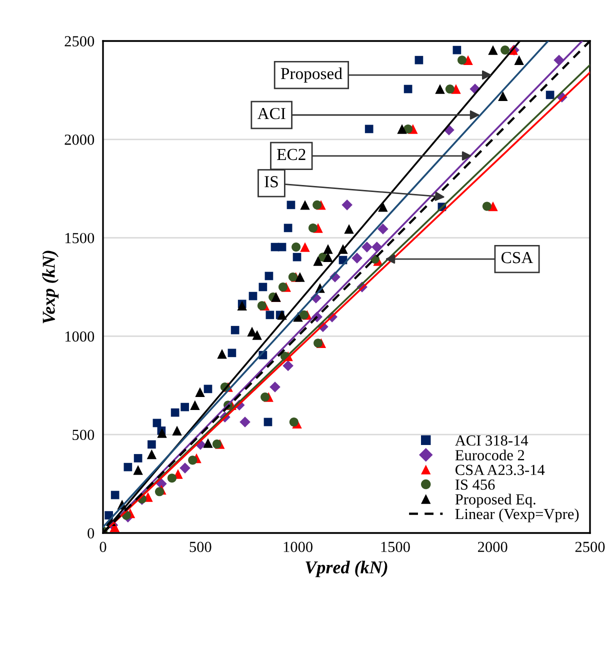 The width and height of the screenshot is (609, 672). Describe the element at coordinates (517, 515) in the screenshot. I see `legend-label: Linear (Vexp=Vpre)` at that location.